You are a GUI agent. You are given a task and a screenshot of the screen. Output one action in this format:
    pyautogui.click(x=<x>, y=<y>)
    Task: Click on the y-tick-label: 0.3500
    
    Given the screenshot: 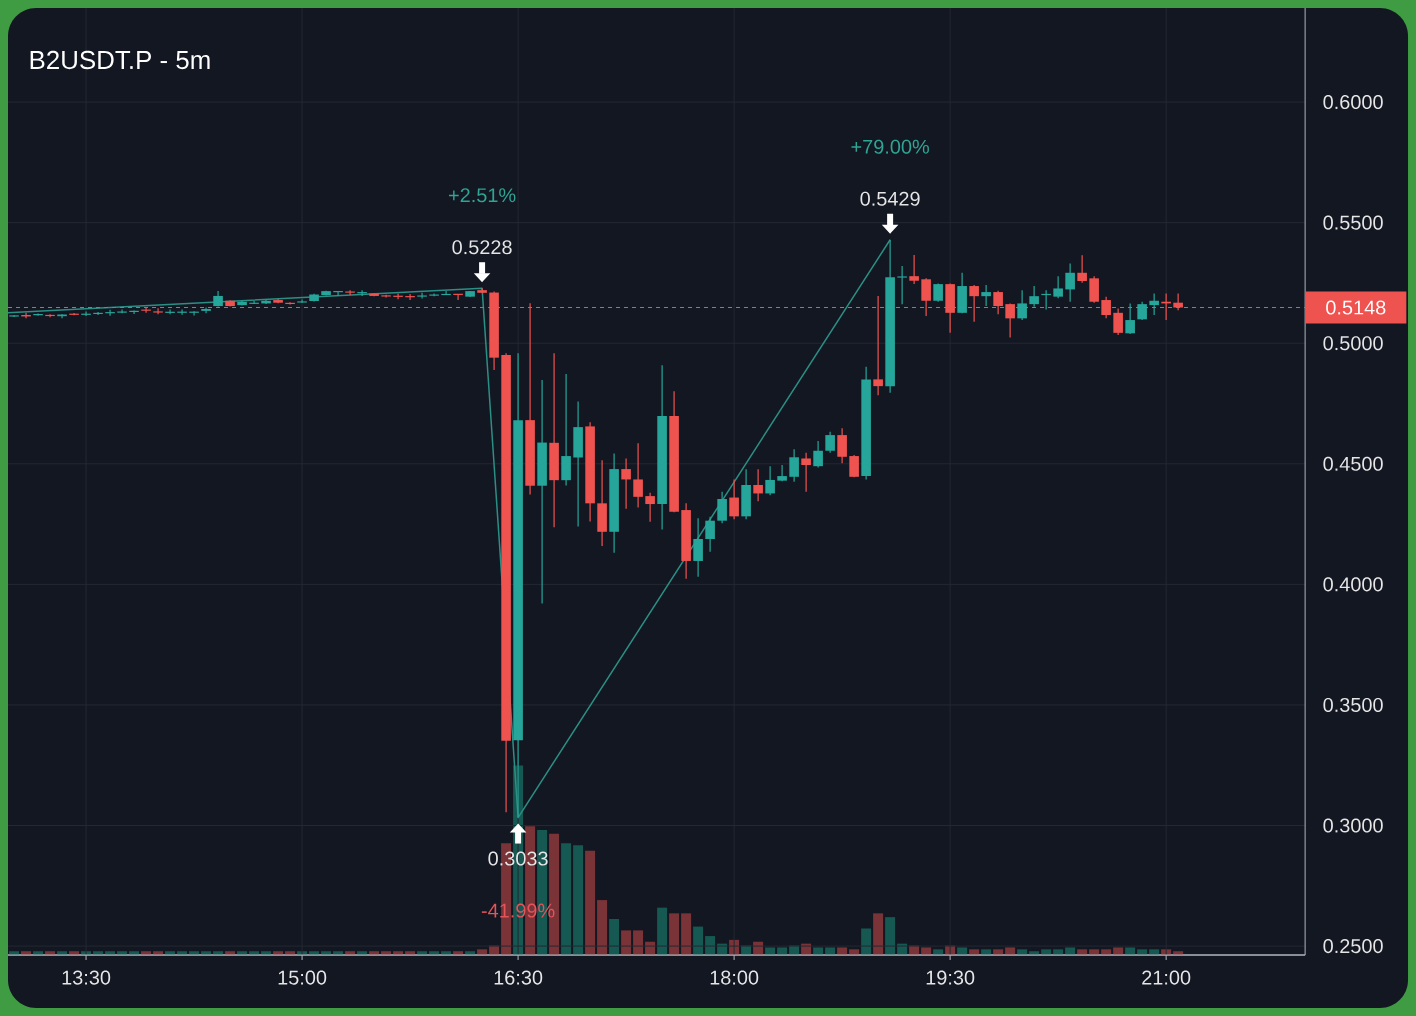 What is the action you would take?
    pyautogui.click(x=1353, y=704)
    